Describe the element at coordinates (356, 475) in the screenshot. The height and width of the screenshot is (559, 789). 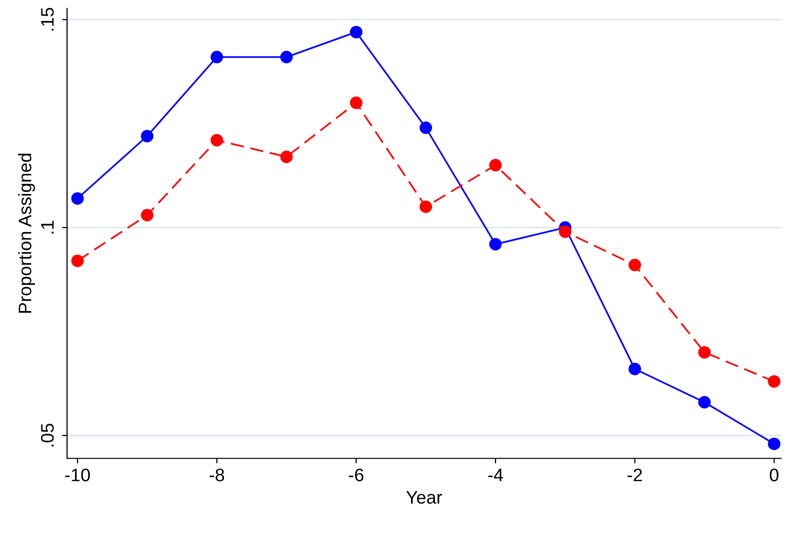
I see `x-tick-label: -6` at that location.